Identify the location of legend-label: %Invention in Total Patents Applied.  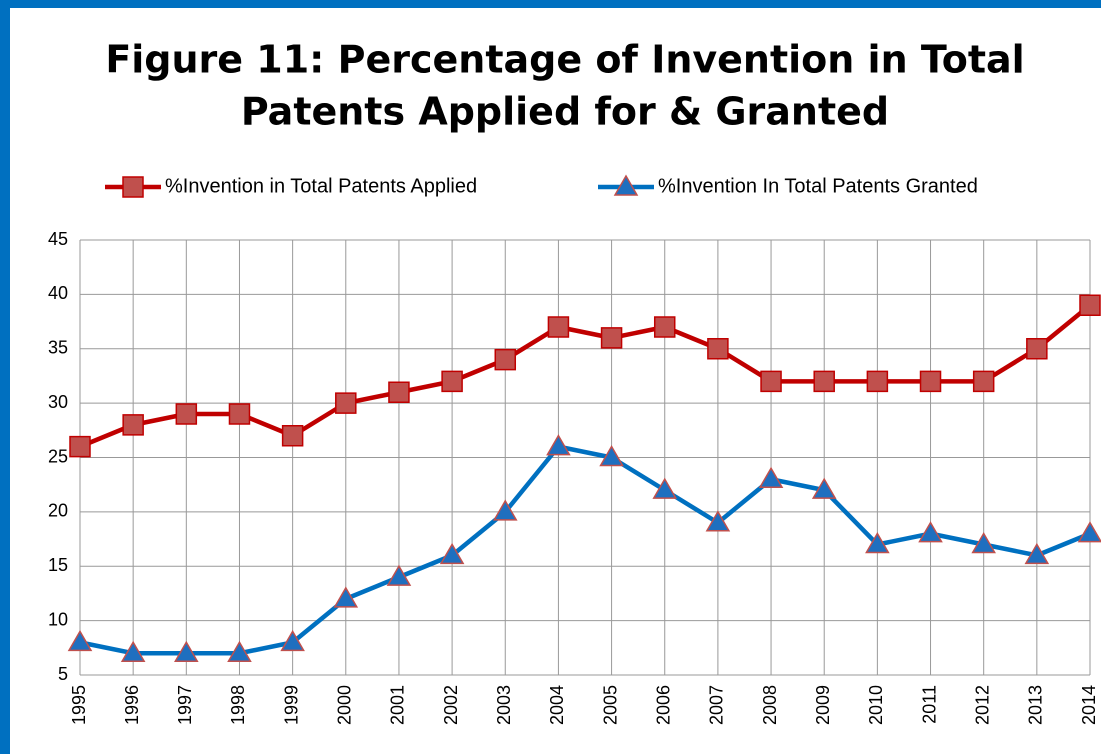
(321, 186).